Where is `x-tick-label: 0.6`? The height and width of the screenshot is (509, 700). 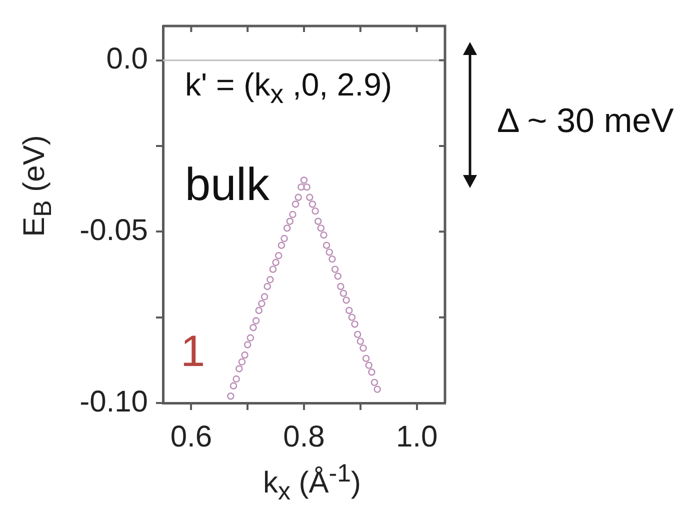 x-tick-label: 0.6 is located at coordinates (191, 437).